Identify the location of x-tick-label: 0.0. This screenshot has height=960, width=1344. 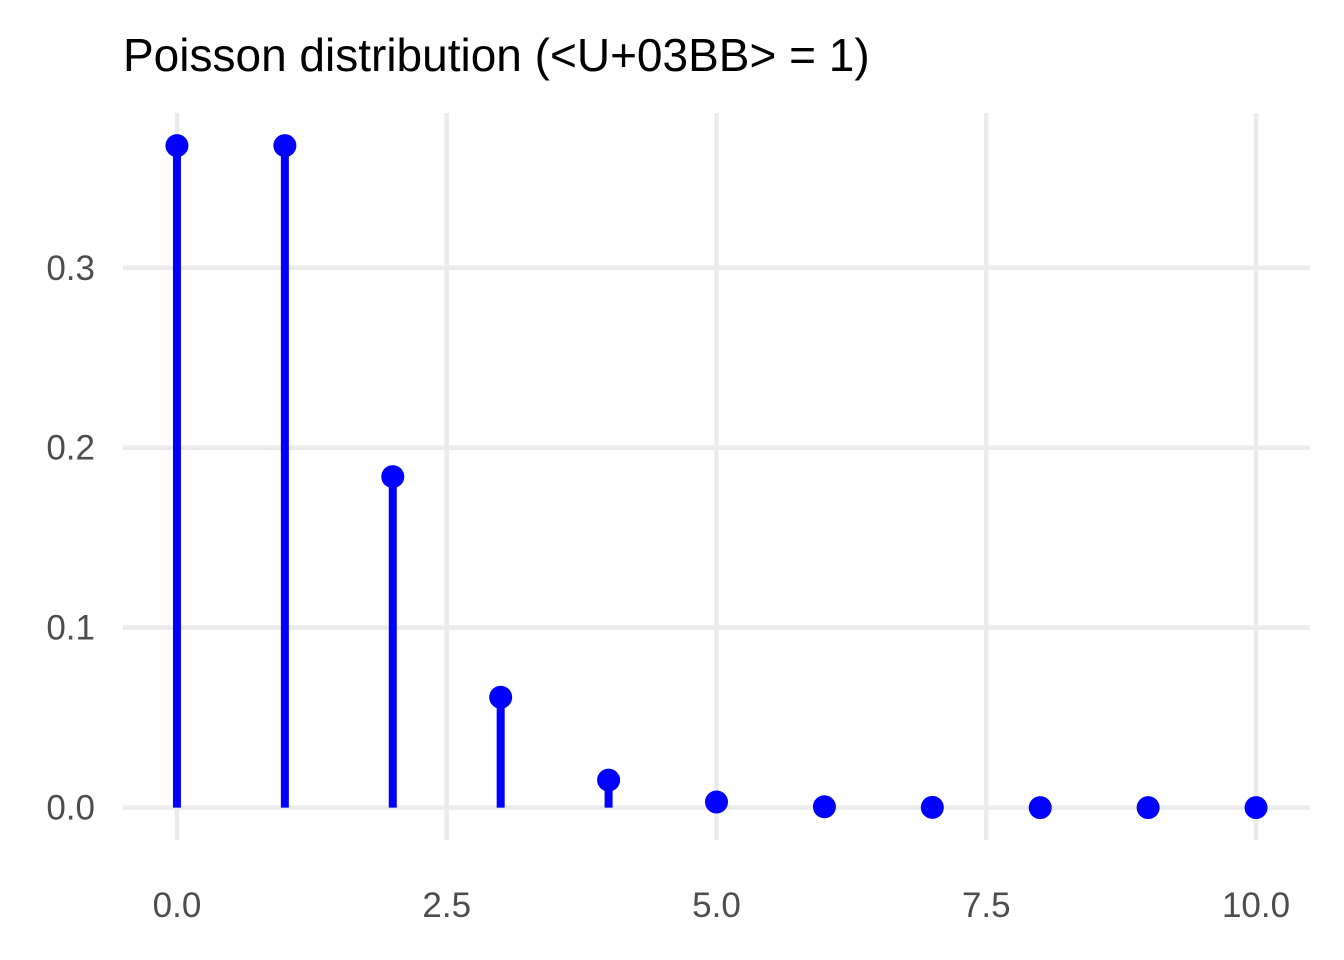
(177, 905).